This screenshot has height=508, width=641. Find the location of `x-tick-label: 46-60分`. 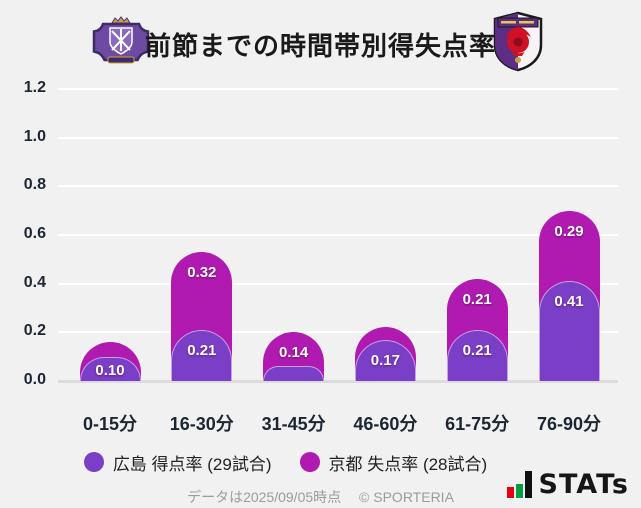

x-tick-label: 46-60分 is located at coordinates (385, 424).